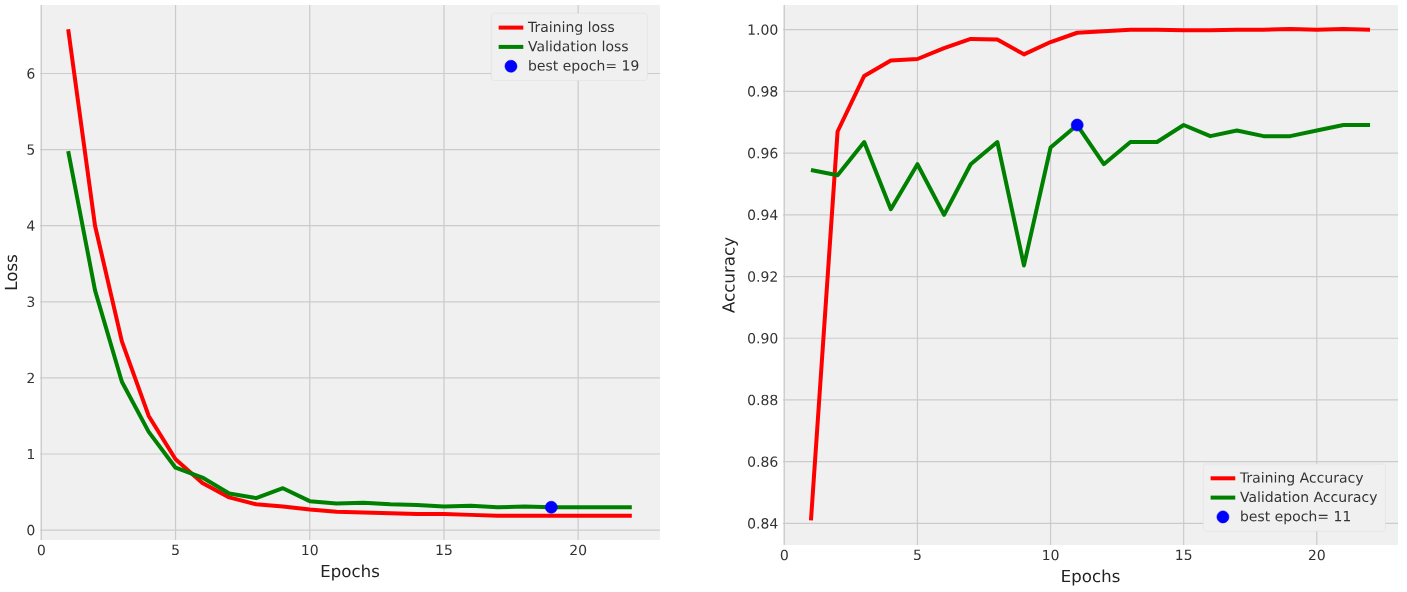 The height and width of the screenshot is (592, 1407). Describe the element at coordinates (763, 153) in the screenshot. I see `y-tick-label: 0.96` at that location.